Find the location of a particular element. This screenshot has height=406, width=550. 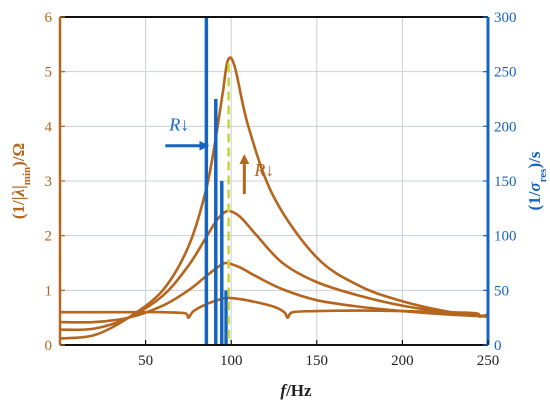

y-left-tick-label: 4 is located at coordinates (49, 127).